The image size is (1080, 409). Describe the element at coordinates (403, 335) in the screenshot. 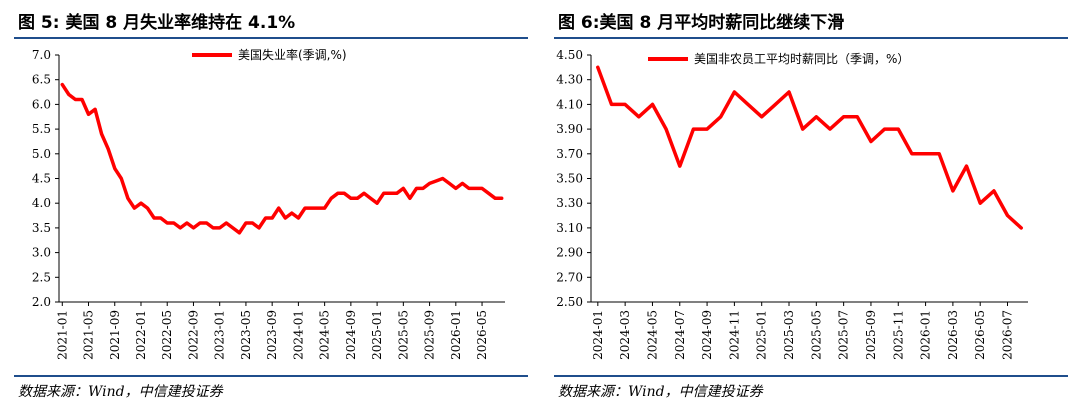

I see `x-tick-label: 2025-05` at that location.